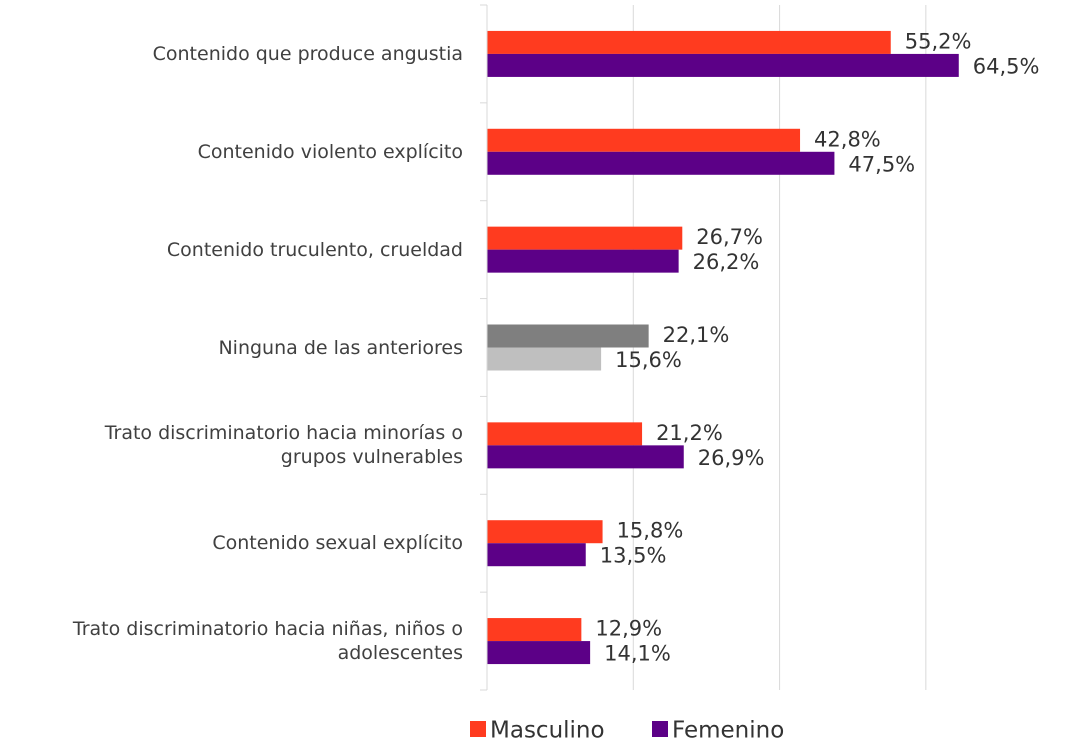 This screenshot has height=742, width=1069. Describe the element at coordinates (847, 139) in the screenshot. I see `value-label: 42,8%` at that location.